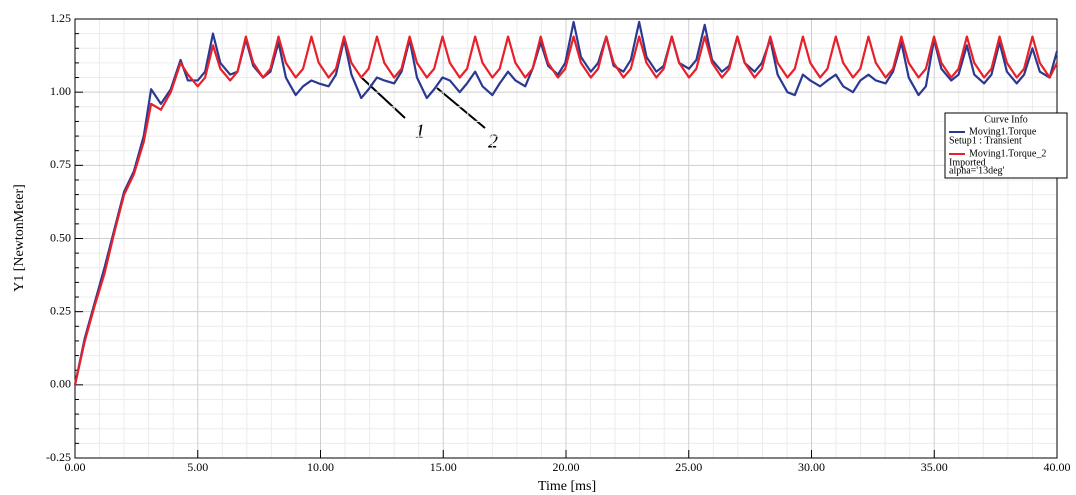 The height and width of the screenshot is (495, 1076). I want to click on annotation: 2, so click(493, 142).